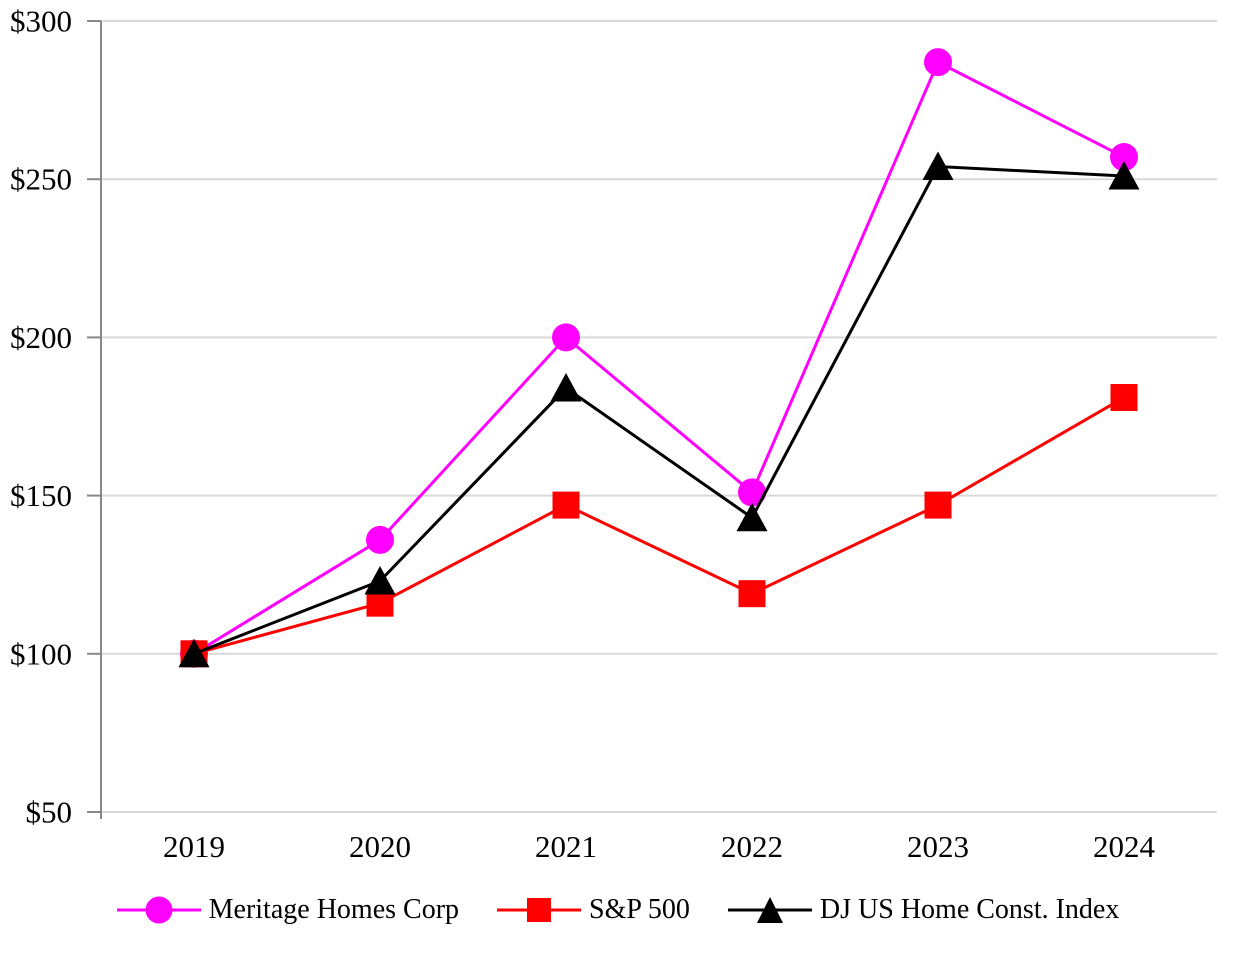 Image resolution: width=1236 pixels, height=960 pixels. I want to click on circle-marker-icon, so click(159, 910).